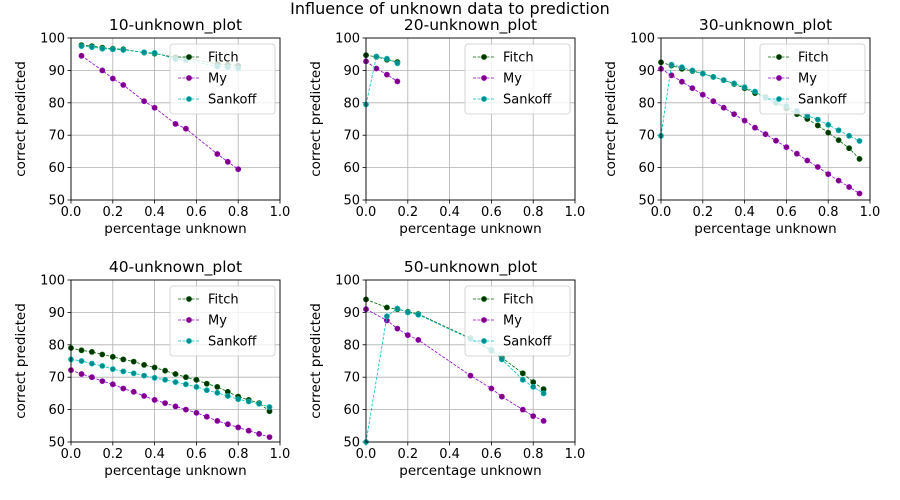 The width and height of the screenshot is (900, 500). What do you see at coordinates (170, 383) in the screenshot?
I see `series-sankoff` at bounding box center [170, 383].